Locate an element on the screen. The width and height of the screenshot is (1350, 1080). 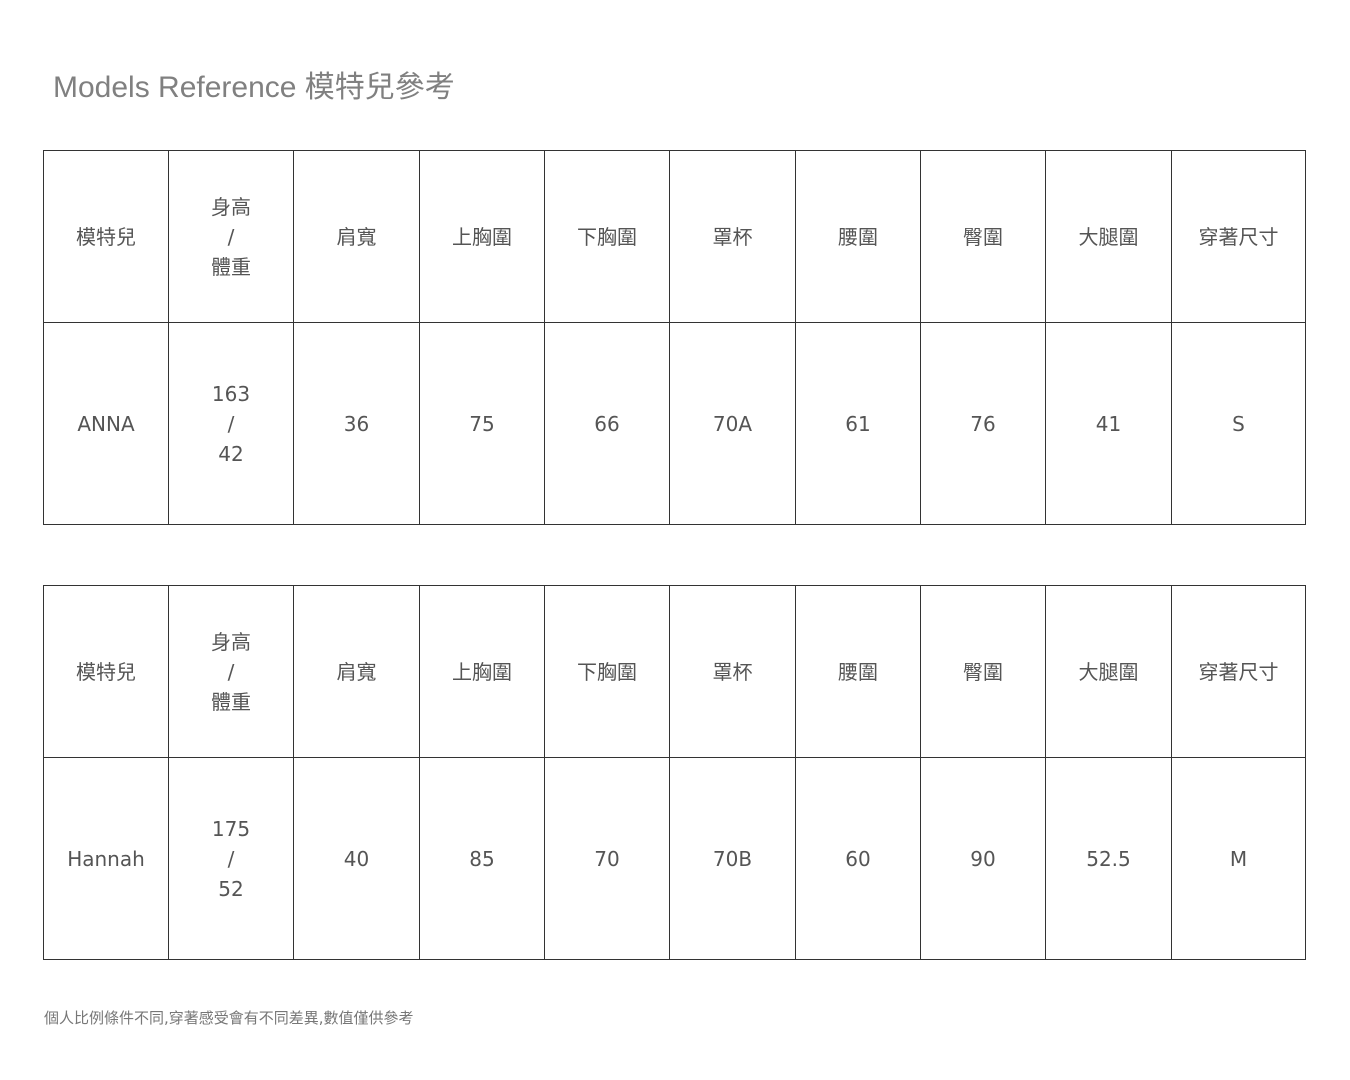
thigh: 41 is located at coordinates (1108, 423).